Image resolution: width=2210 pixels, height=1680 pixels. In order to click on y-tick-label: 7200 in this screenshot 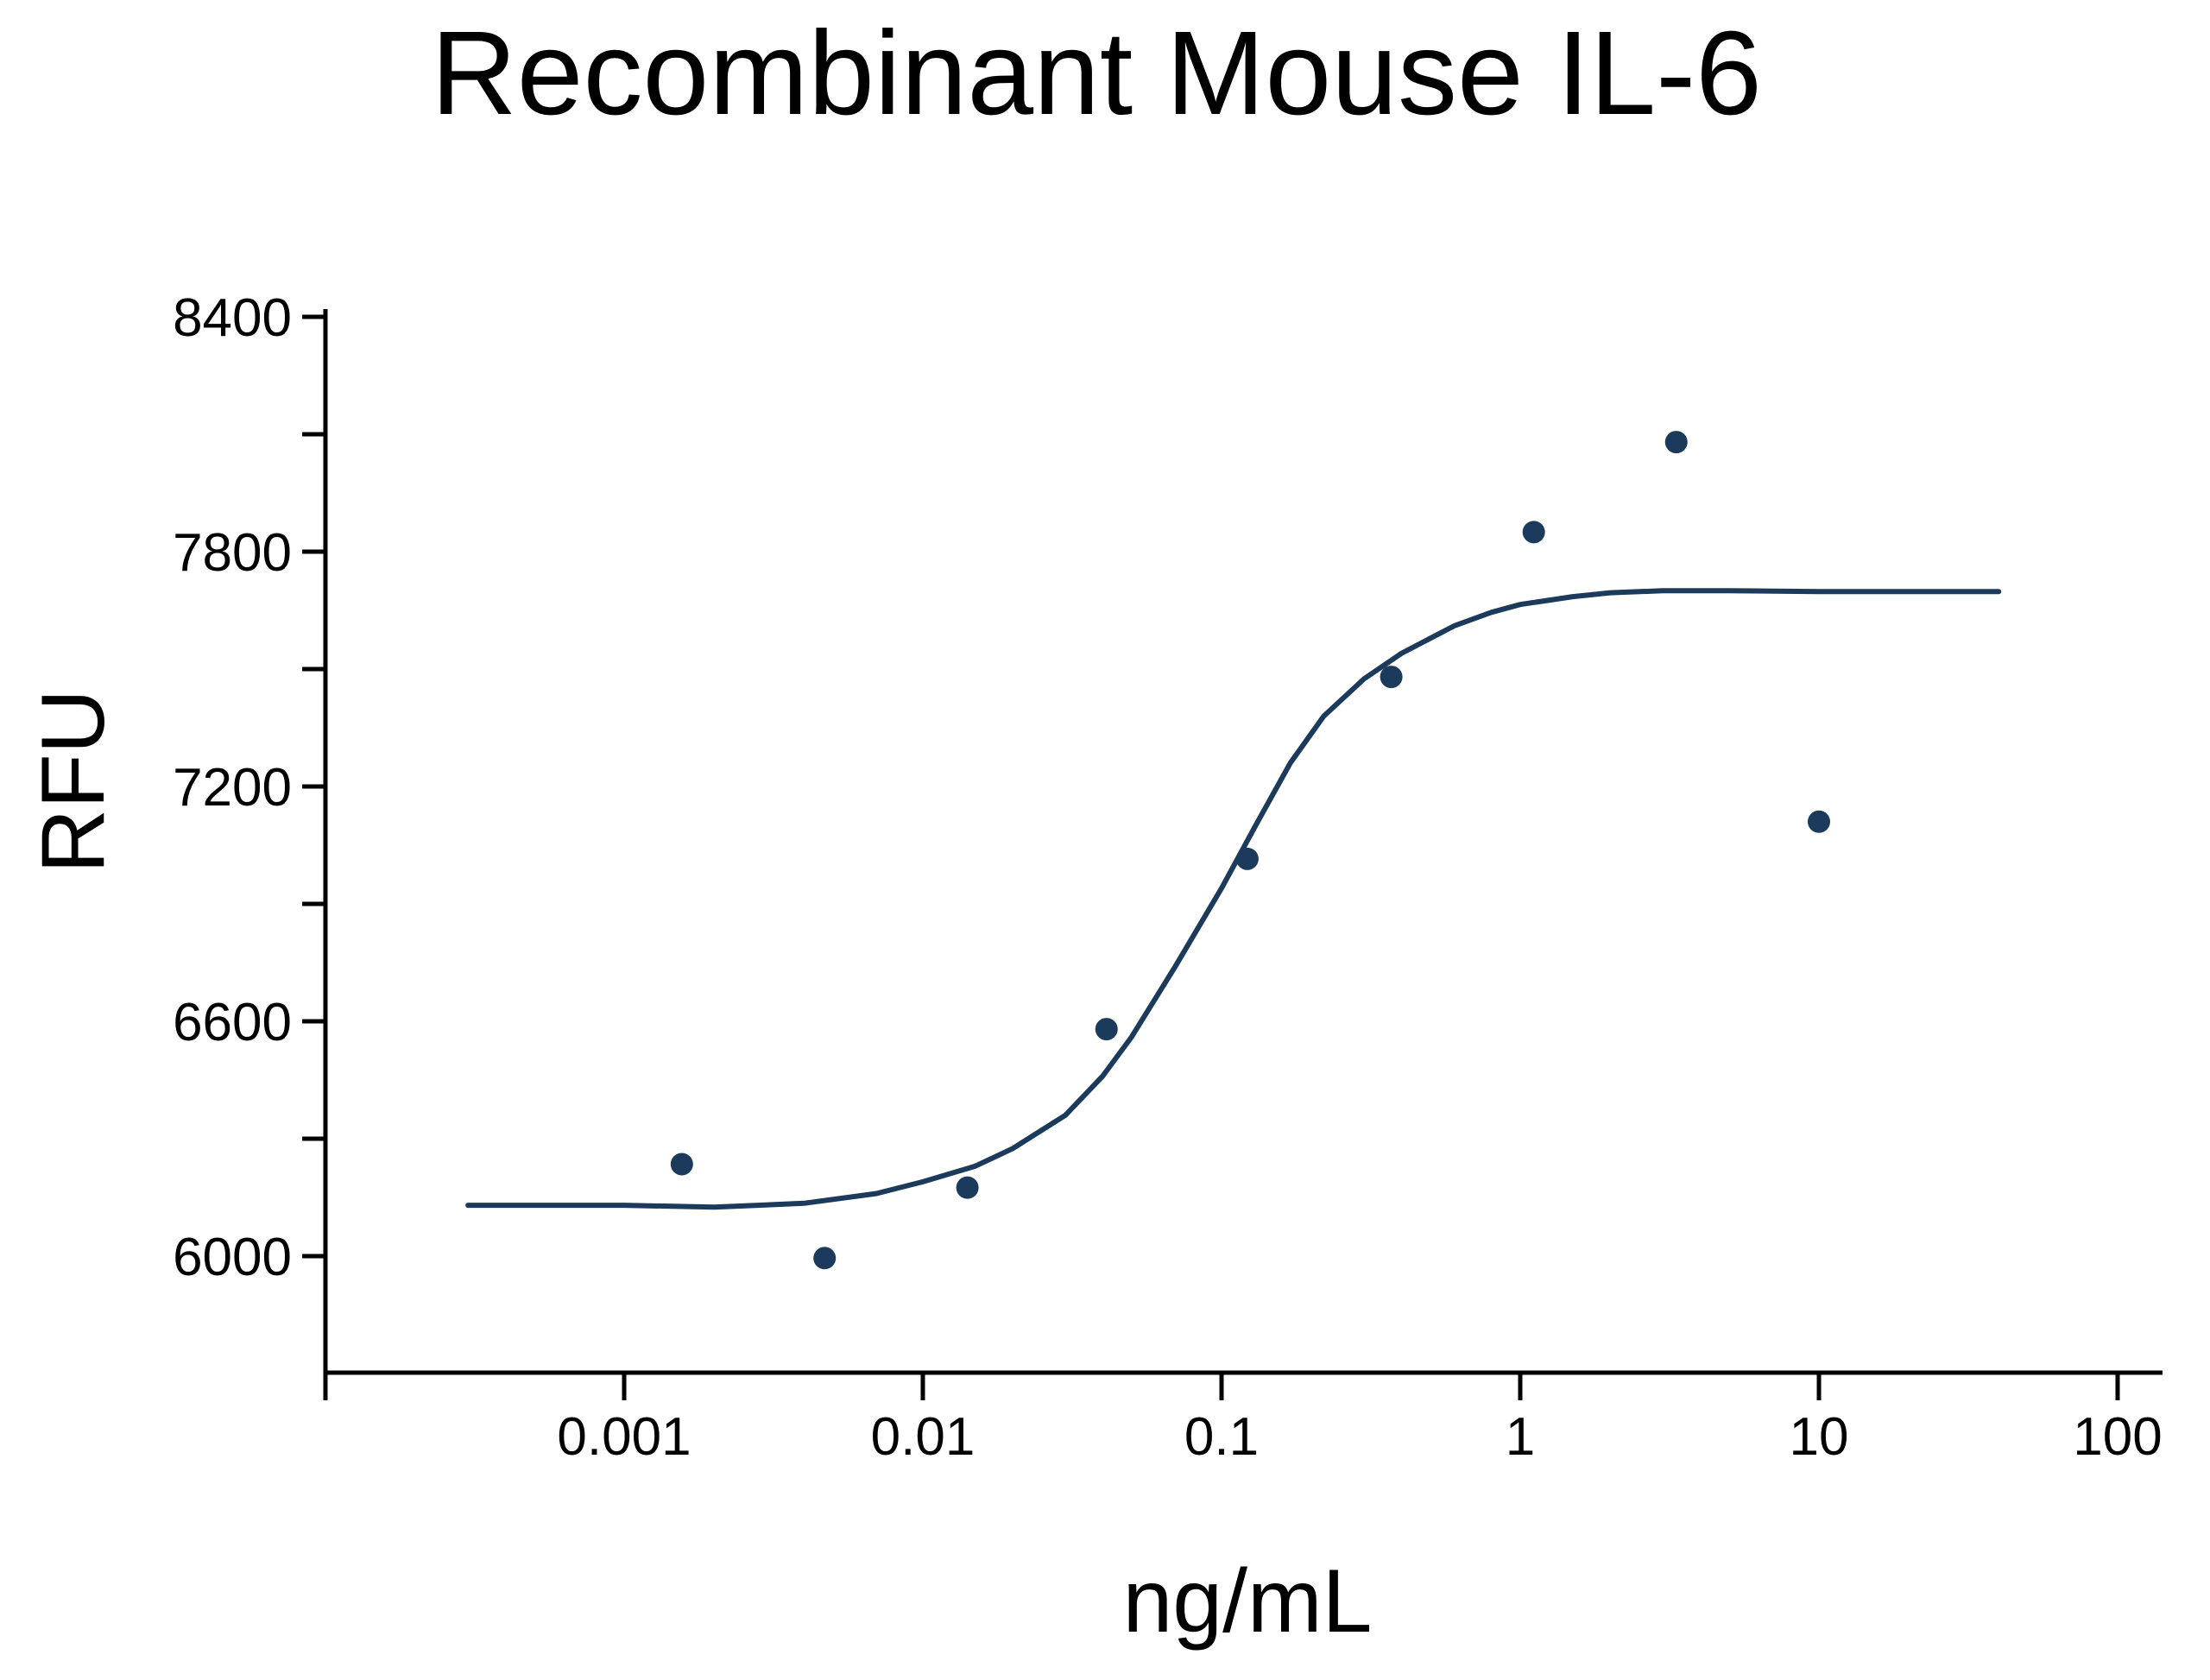, I will do `click(232, 788)`.